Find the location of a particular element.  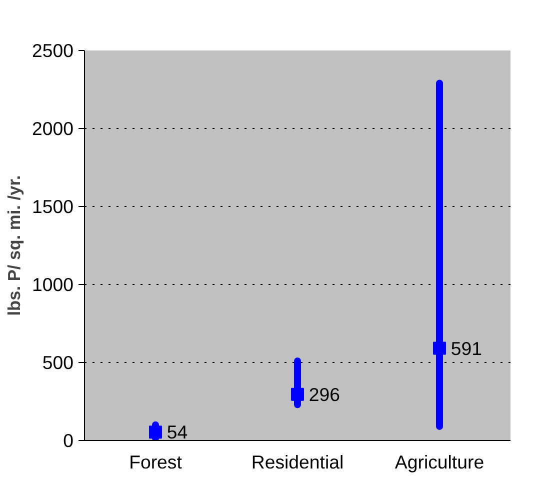

data-label: 296 is located at coordinates (324, 394).